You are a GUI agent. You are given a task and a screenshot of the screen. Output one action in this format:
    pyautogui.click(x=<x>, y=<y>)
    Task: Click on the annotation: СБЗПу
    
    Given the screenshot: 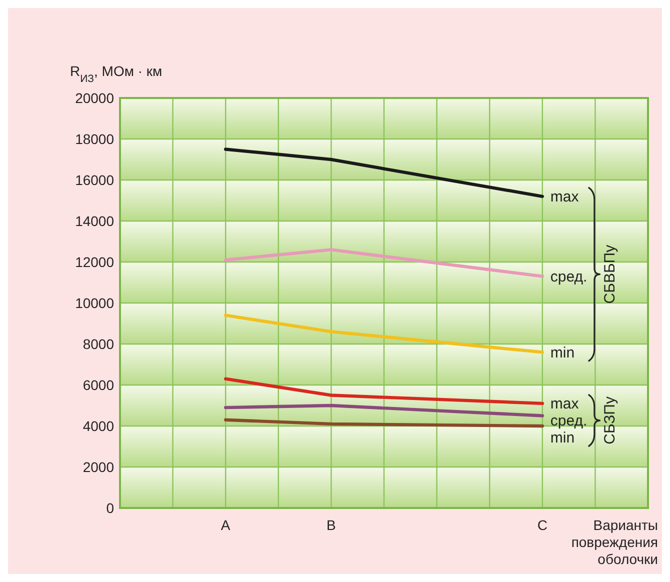 What is the action you would take?
    pyautogui.click(x=609, y=420)
    